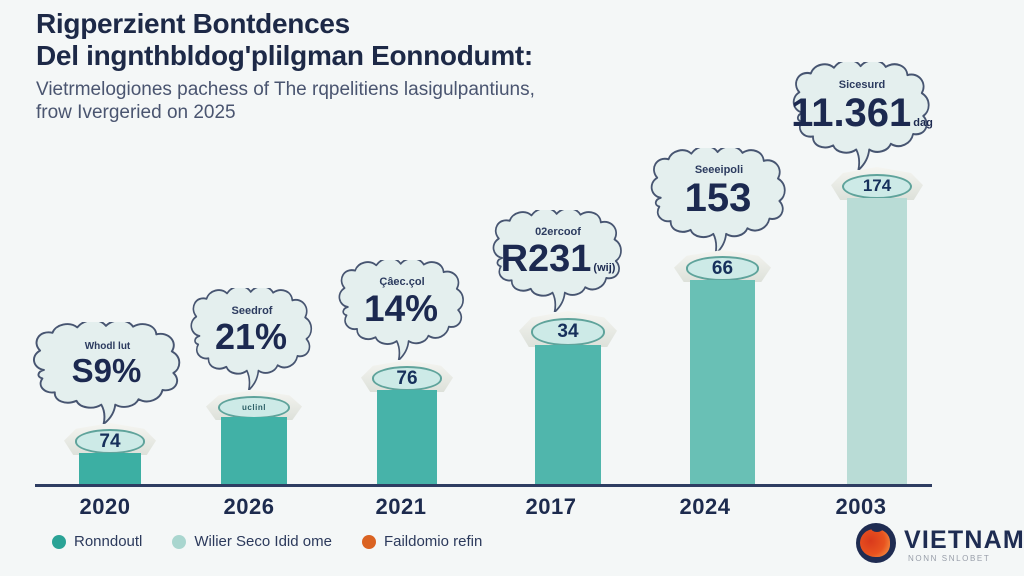 The width and height of the screenshot is (1024, 576). I want to click on logo-mark-icon, so click(876, 543).